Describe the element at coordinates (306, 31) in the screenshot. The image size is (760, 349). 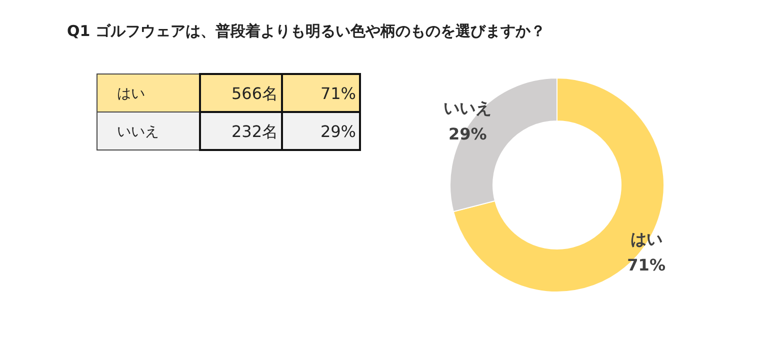
I see `text: Q1 ゴルフウェアは、普段着よりも明るい色や柄のものを選びますか？` at that location.